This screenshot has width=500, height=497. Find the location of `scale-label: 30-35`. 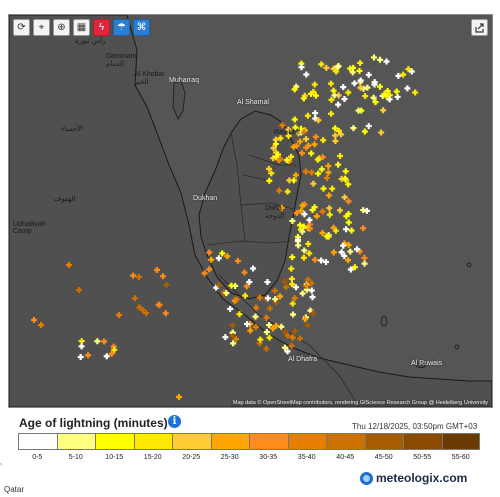

scale-label: 30-35 is located at coordinates (268, 457).